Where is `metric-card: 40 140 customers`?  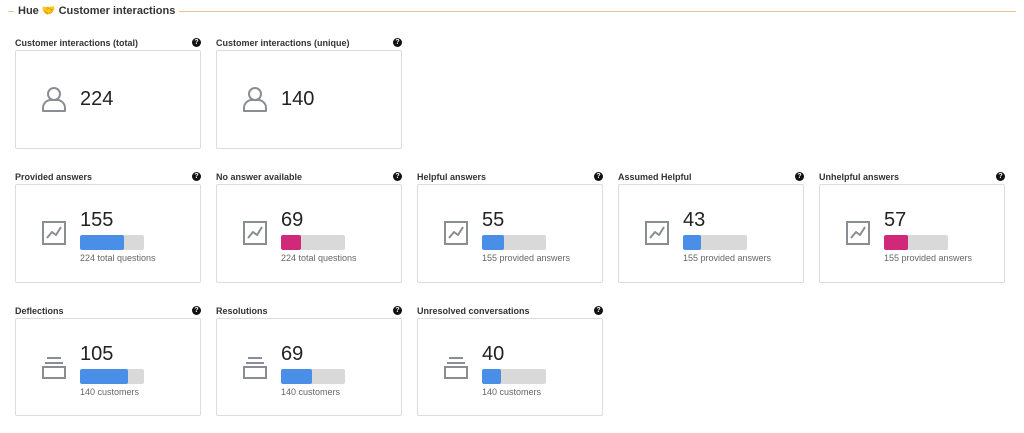 metric-card: 40 140 customers is located at coordinates (510, 367).